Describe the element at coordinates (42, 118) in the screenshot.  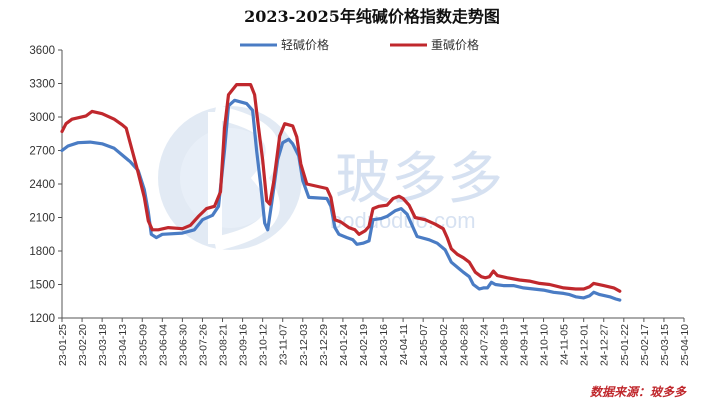
I see `y-tick-label: 3000` at that location.